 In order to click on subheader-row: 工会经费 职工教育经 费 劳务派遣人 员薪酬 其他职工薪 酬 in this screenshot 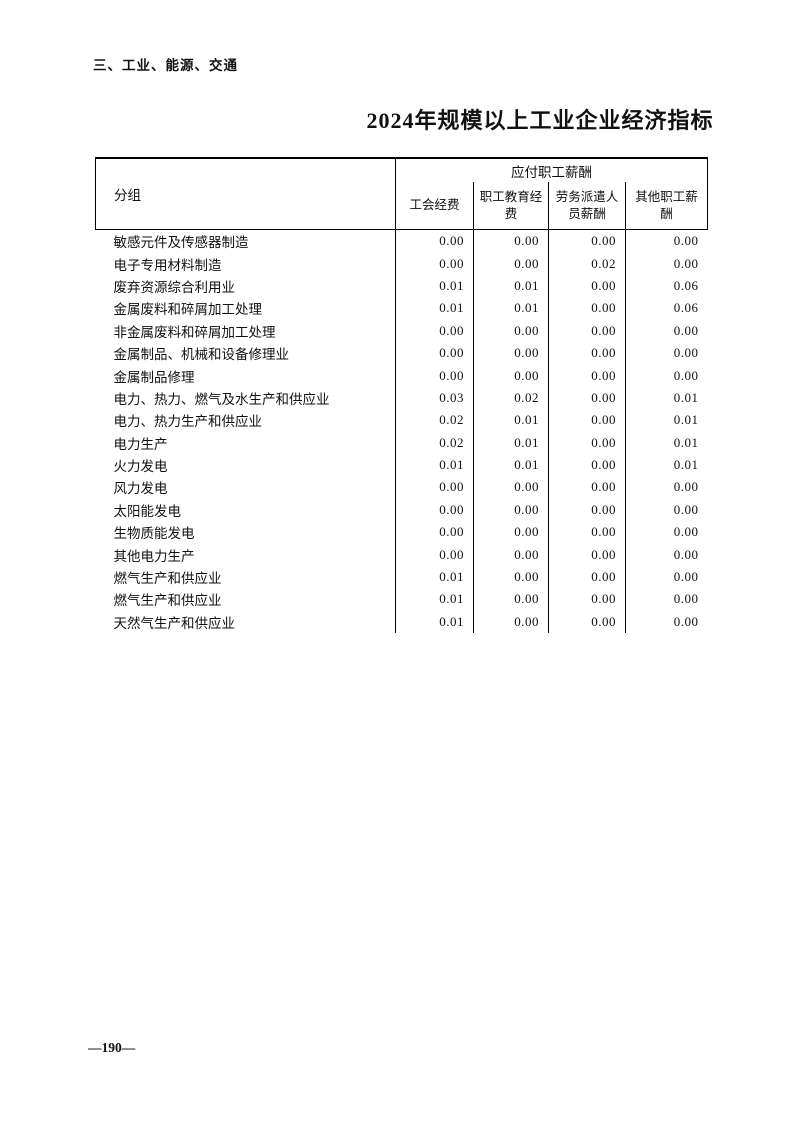, I will do `click(402, 206)`.